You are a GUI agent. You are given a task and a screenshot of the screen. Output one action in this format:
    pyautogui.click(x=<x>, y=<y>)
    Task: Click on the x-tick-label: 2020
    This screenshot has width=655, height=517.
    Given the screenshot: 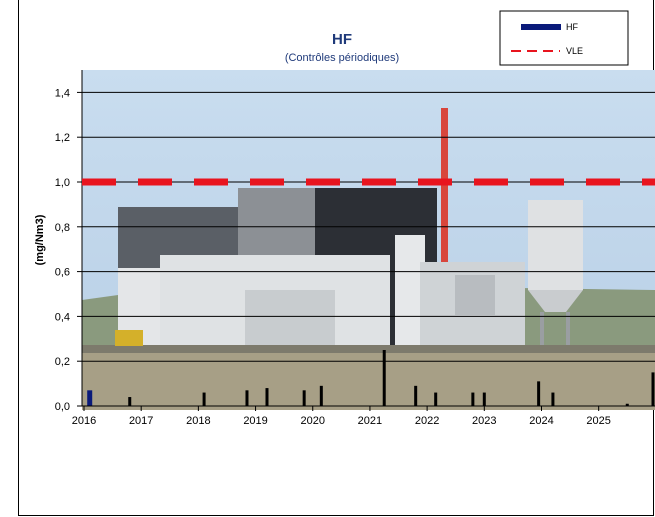 What is the action you would take?
    pyautogui.click(x=313, y=421)
    